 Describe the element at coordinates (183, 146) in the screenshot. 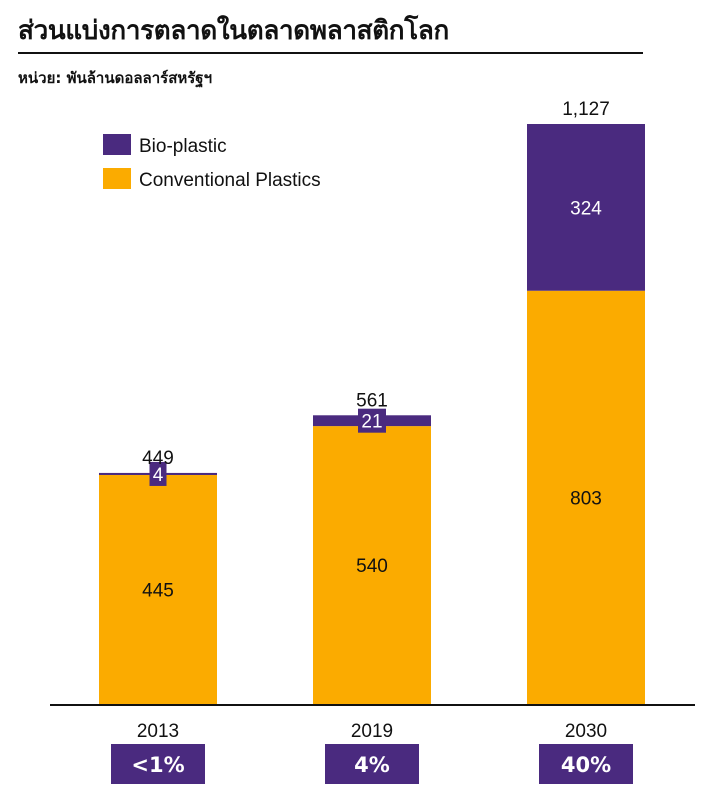

I see `legend-label-bio: Bio-plastic` at that location.